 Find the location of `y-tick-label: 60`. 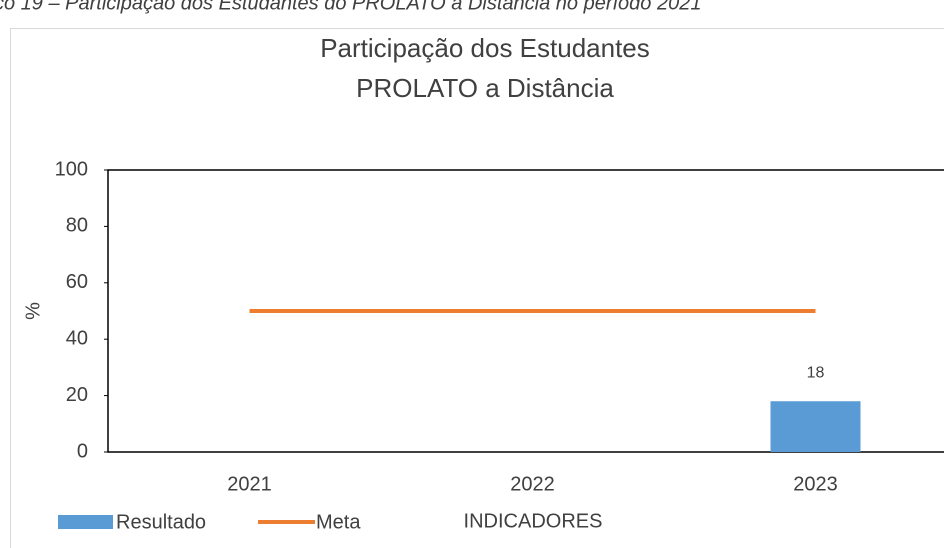

y-tick-label: 60 is located at coordinates (77, 282).